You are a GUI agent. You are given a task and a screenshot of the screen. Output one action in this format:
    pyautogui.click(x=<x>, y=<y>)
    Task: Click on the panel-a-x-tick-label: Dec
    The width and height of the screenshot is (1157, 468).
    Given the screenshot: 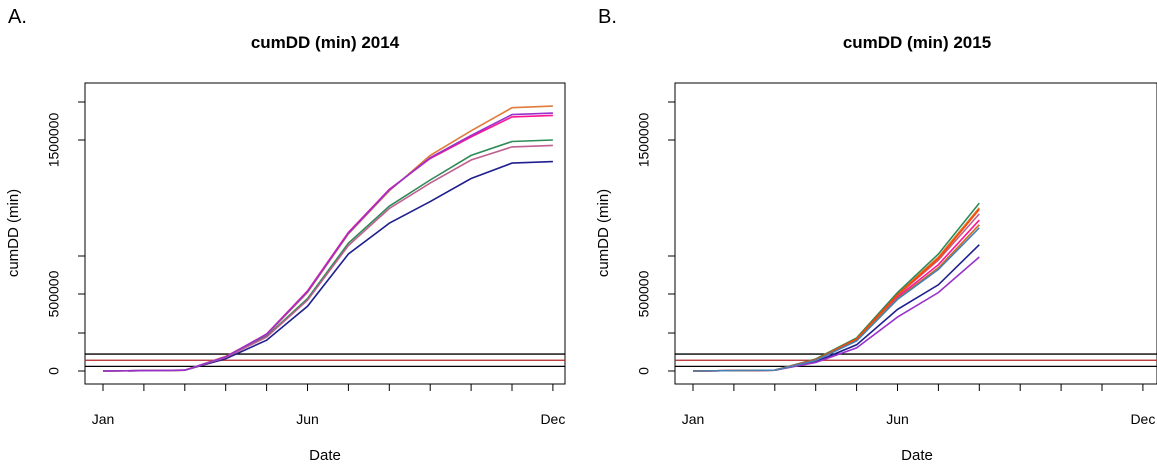 What is the action you would take?
    pyautogui.click(x=552, y=419)
    